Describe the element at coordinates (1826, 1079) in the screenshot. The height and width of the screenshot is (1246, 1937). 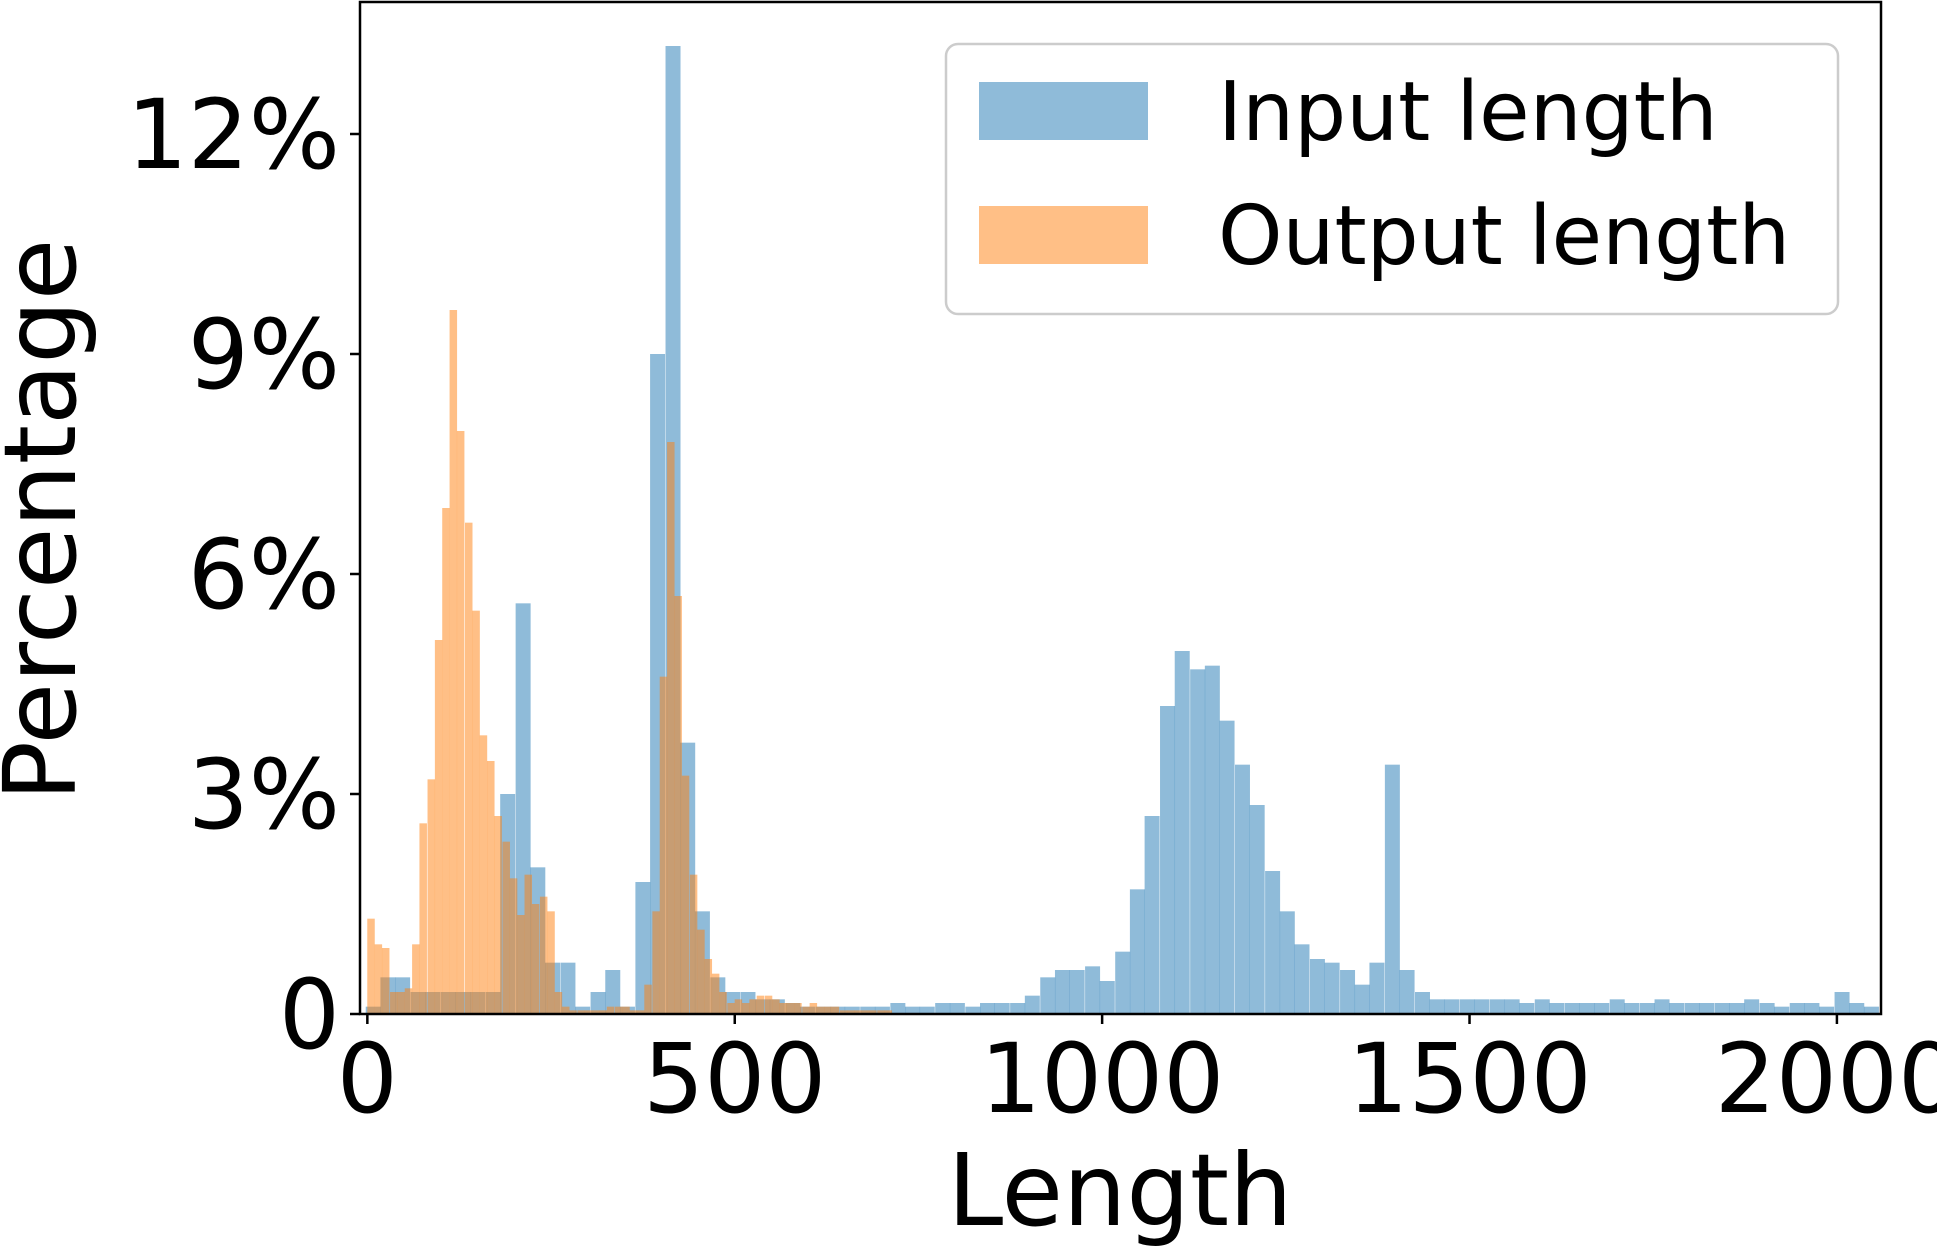
I see `x-tick-label: 2000` at that location.